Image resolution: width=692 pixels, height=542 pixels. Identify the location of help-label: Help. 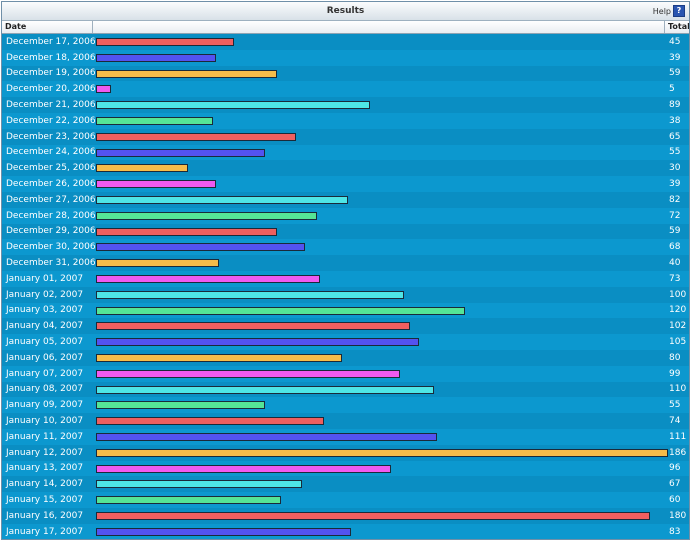
(661, 11).